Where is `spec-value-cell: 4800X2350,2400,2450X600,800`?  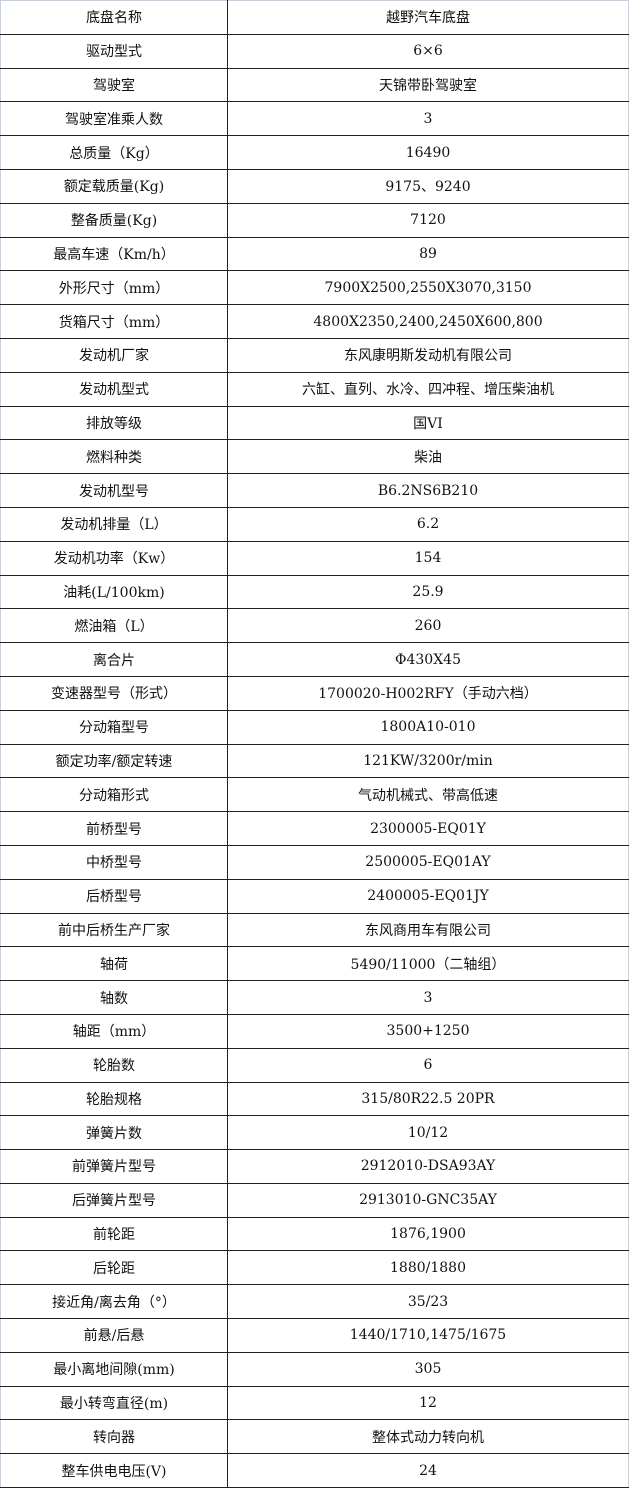
spec-value-cell: 4800X2350,2400,2450X600,800 is located at coordinates (428, 321).